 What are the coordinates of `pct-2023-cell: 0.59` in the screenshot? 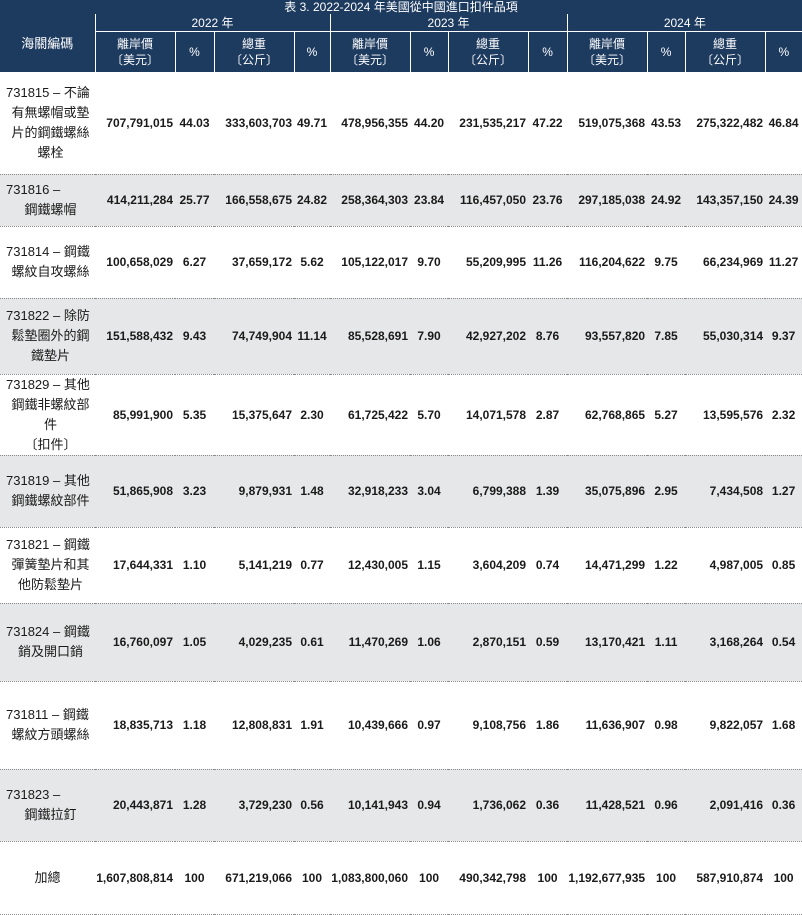 It's located at (548, 642).